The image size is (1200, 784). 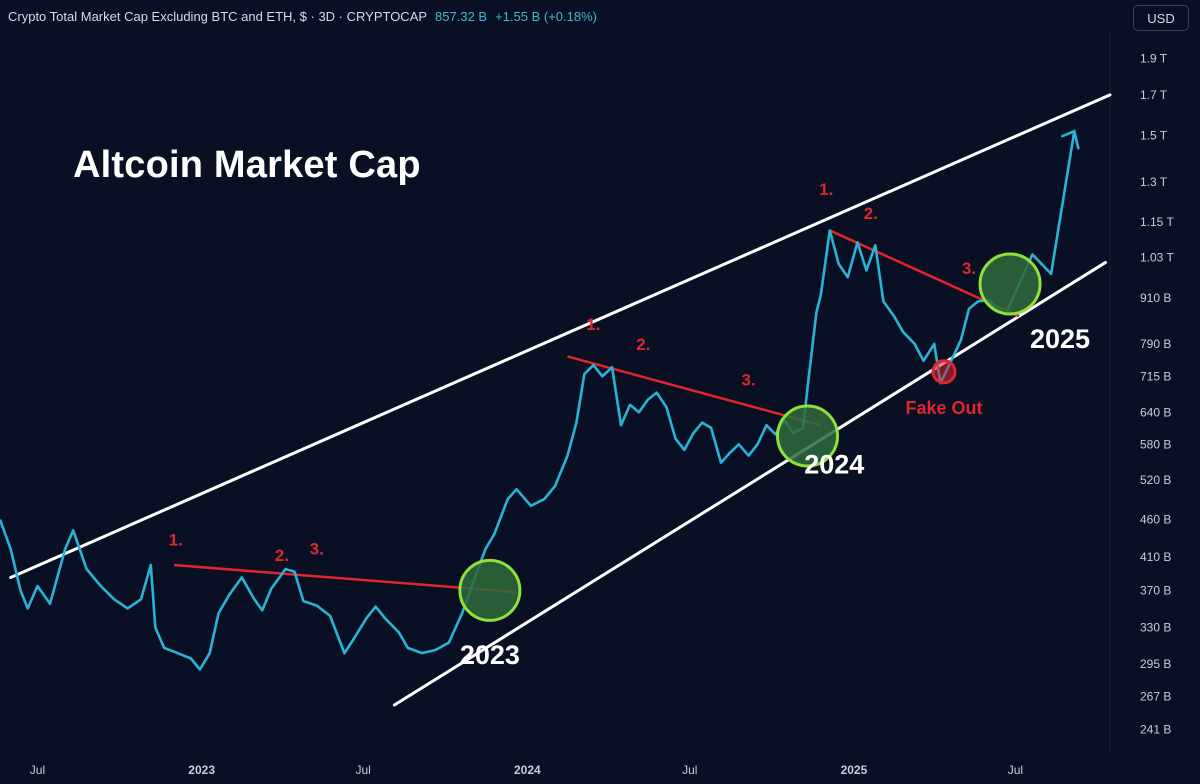 What do you see at coordinates (1157, 258) in the screenshot?
I see `y-tick-label: 1.03 T` at bounding box center [1157, 258].